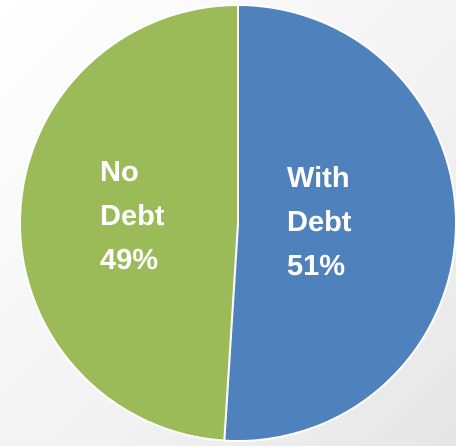 This screenshot has width=456, height=446. Describe the element at coordinates (319, 200) in the screenshot. I see `data-label: With Debt` at that location.